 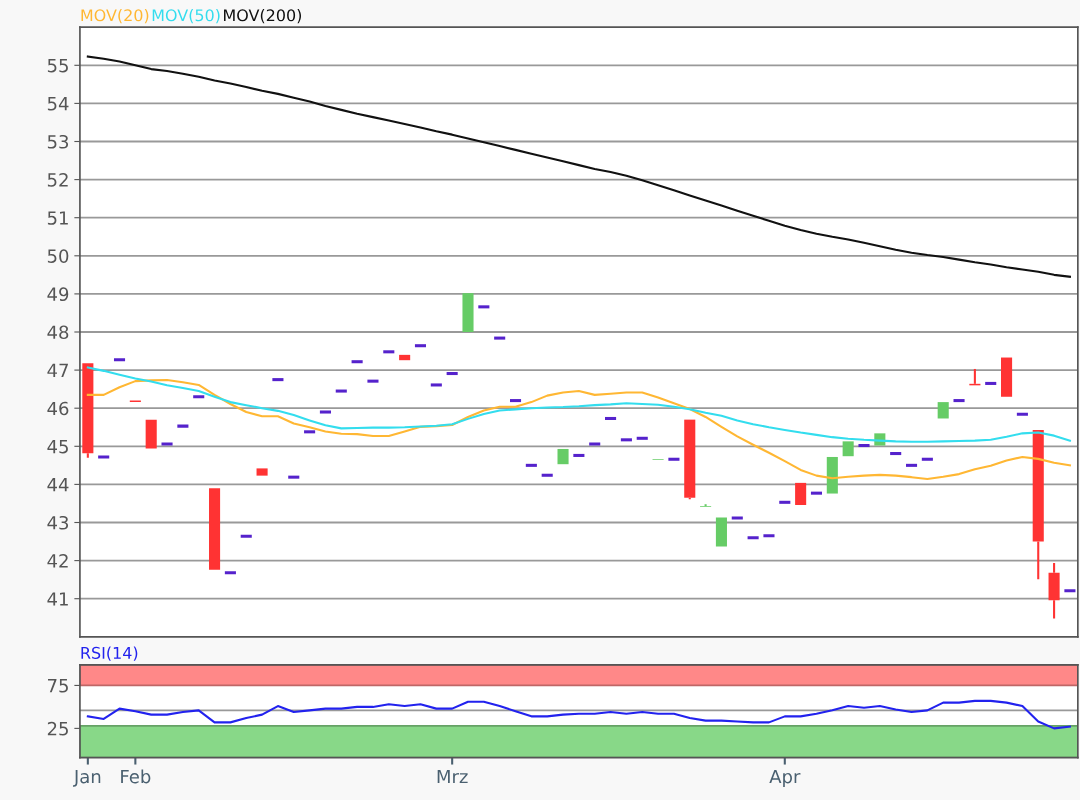 I want to click on y-tick-label: 42, so click(x=57, y=561).